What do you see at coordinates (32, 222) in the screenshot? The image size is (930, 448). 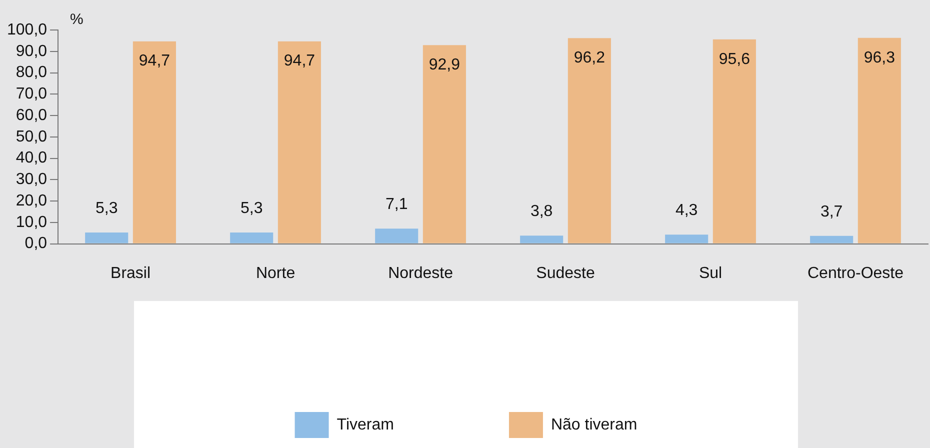 I see `y-tick-label: 10,0` at bounding box center [32, 222].